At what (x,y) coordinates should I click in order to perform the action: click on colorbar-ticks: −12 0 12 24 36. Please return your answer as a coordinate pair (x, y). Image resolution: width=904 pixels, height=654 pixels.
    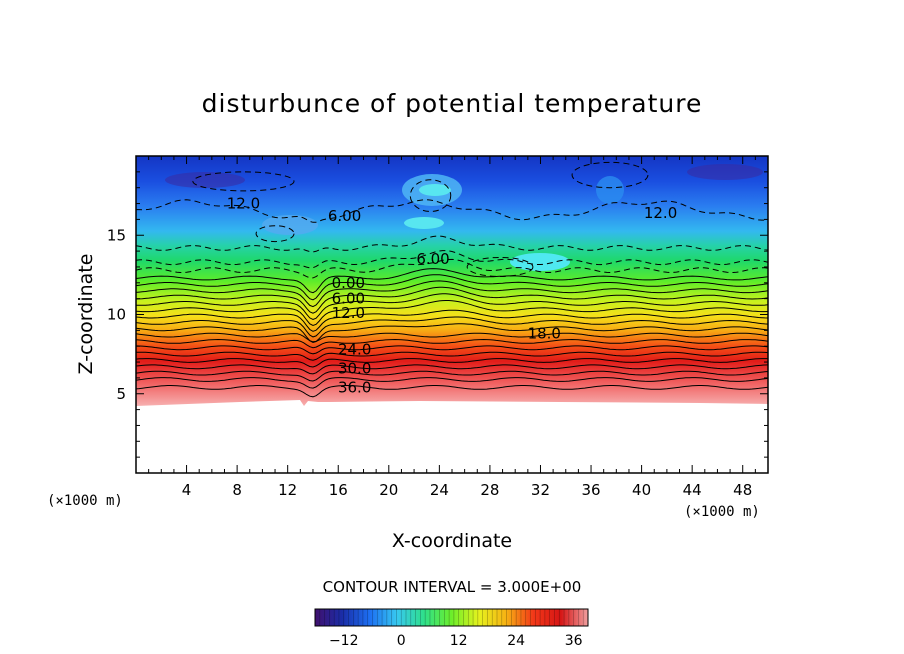
    Looking at the image, I should click on (456, 641).